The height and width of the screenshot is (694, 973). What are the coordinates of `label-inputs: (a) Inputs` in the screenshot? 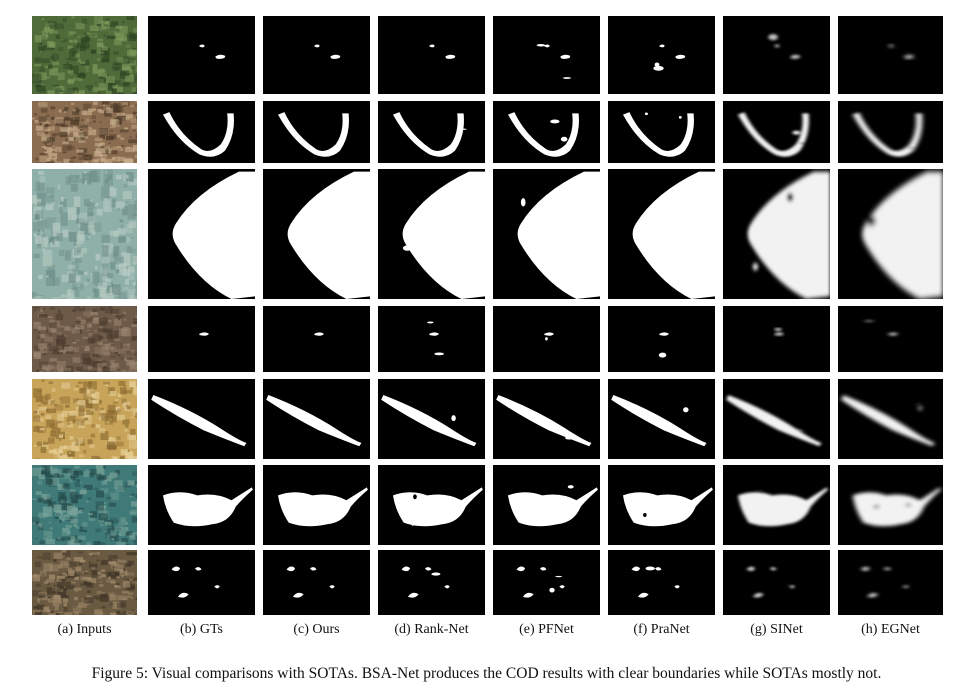 It's located at (84, 629).